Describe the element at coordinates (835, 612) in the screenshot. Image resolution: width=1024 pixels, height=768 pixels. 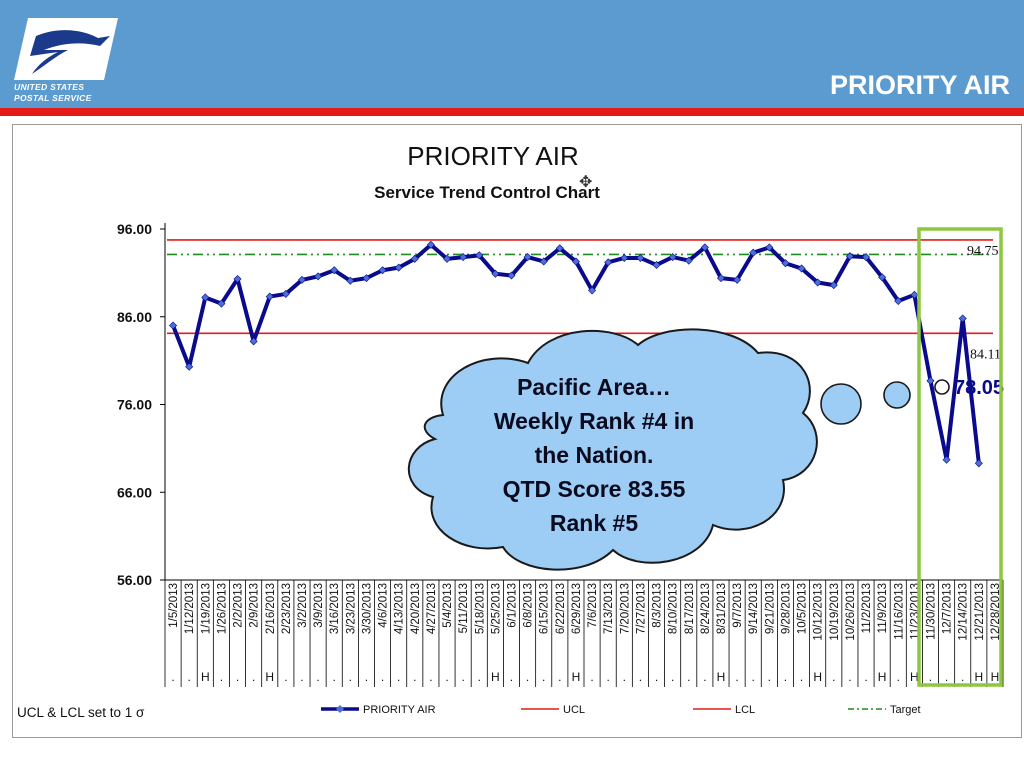
I see `x-tick-label: 10/19/2013` at that location.